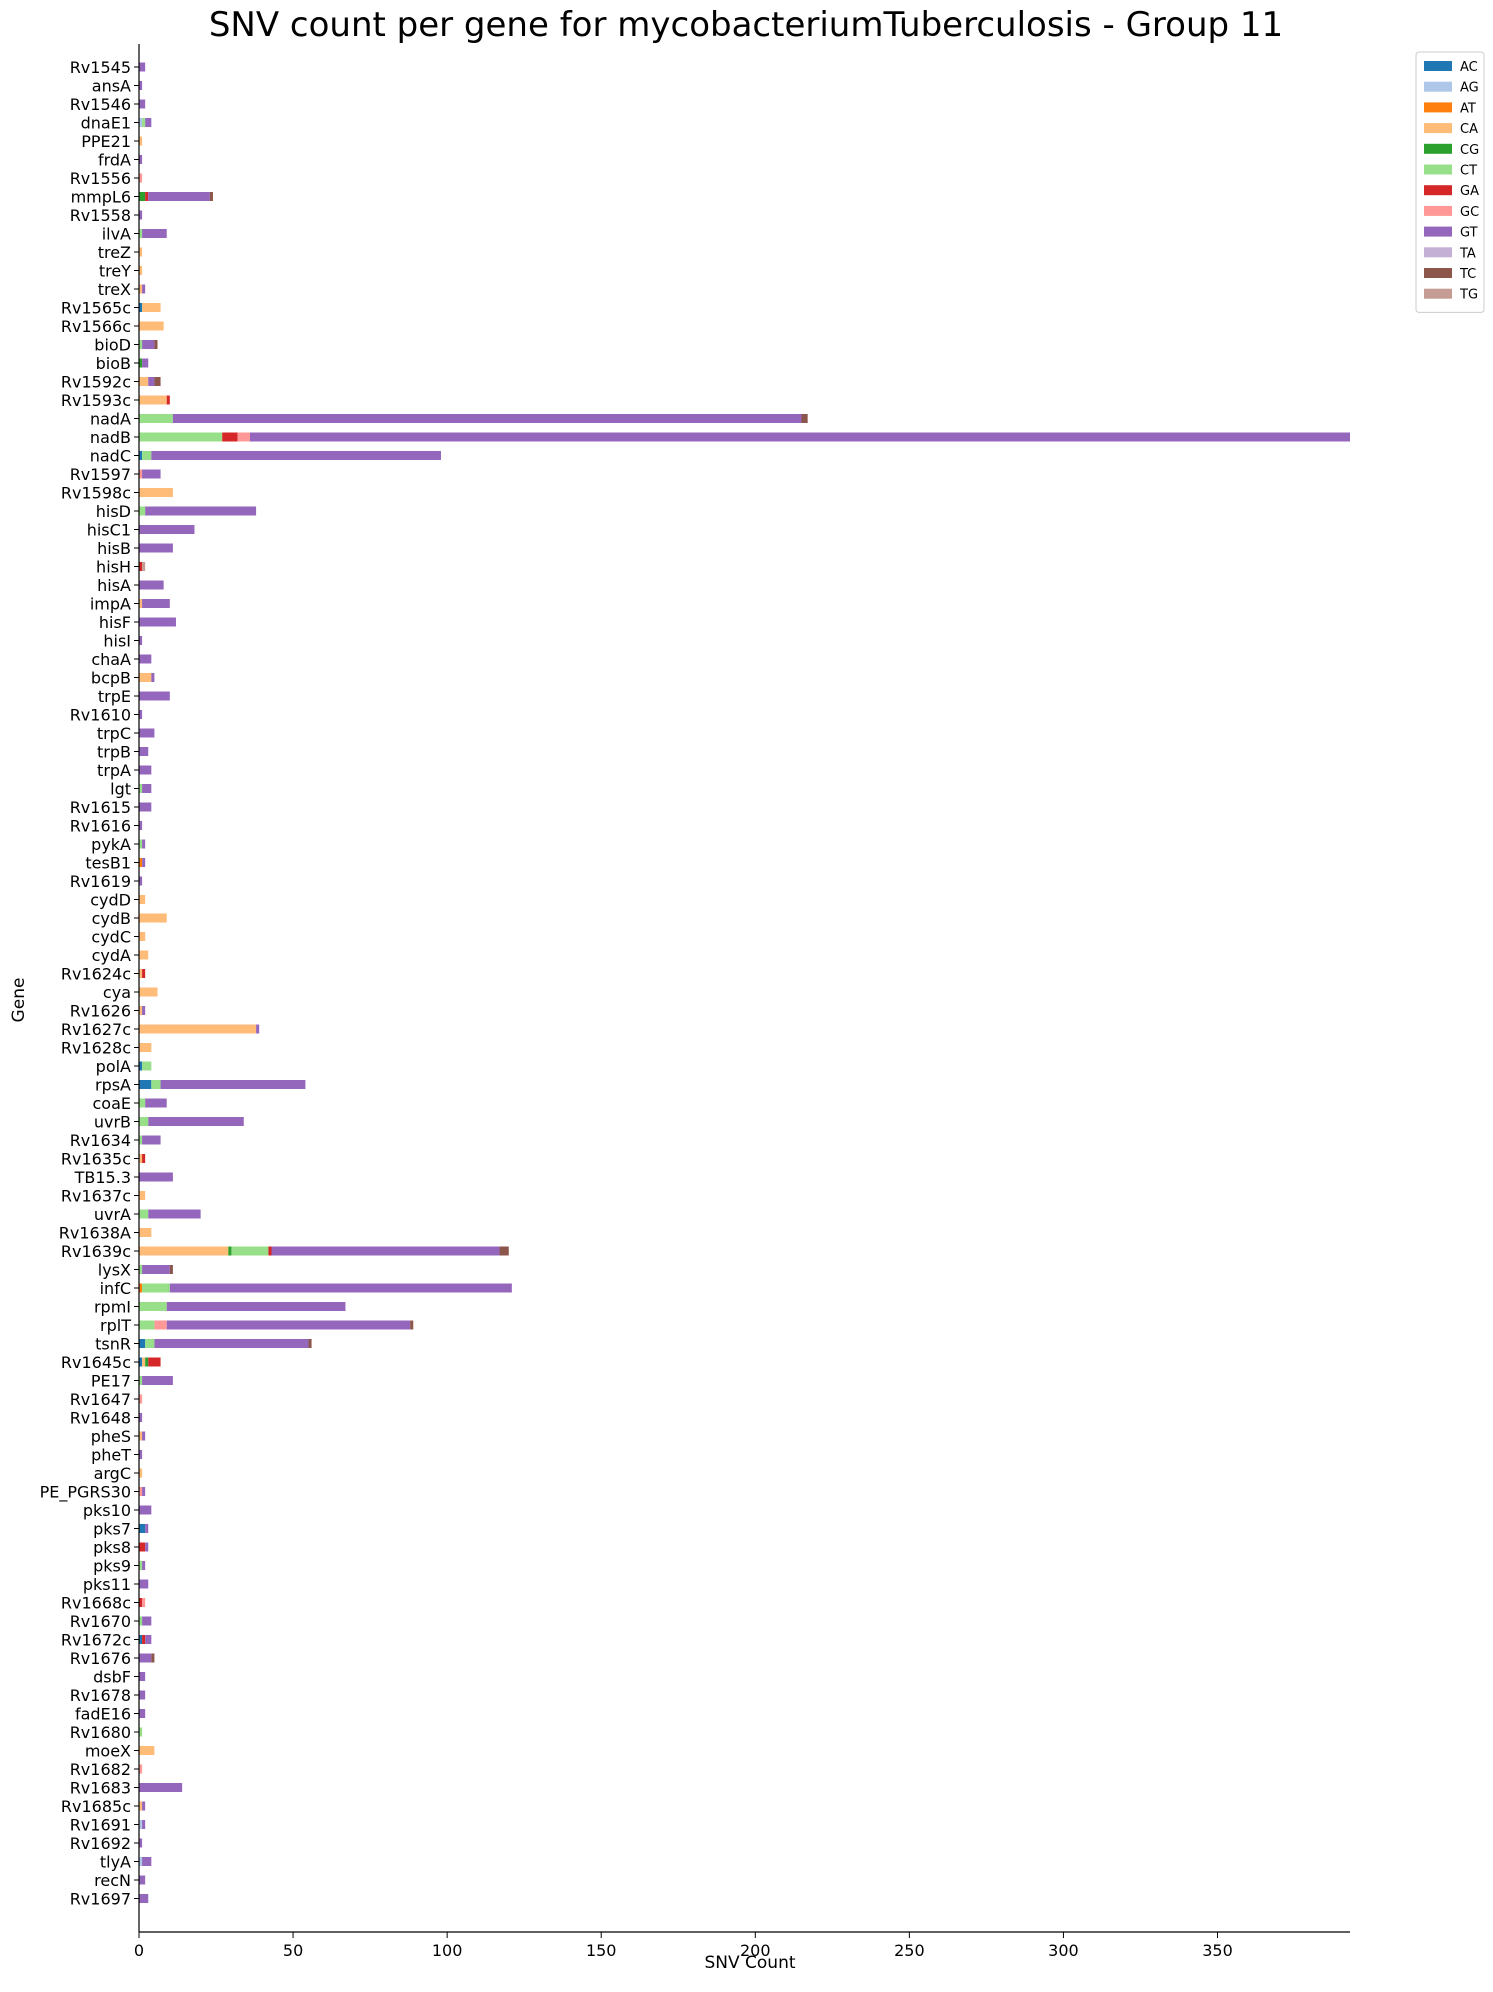  What do you see at coordinates (145, 1510) in the screenshot?
I see `bar-segment-pks10-GT` at bounding box center [145, 1510].